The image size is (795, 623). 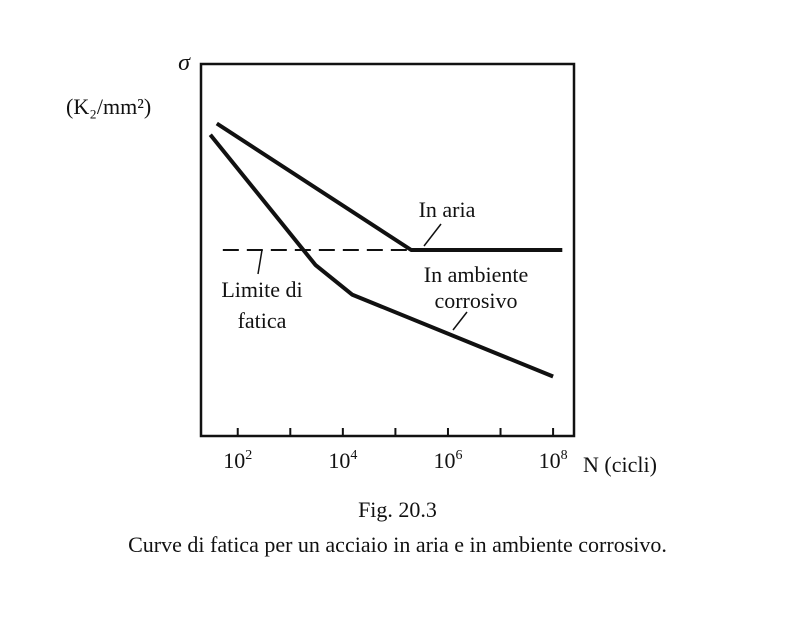 What do you see at coordinates (395, 432) in the screenshot?
I see `x-axis-ticks` at bounding box center [395, 432].